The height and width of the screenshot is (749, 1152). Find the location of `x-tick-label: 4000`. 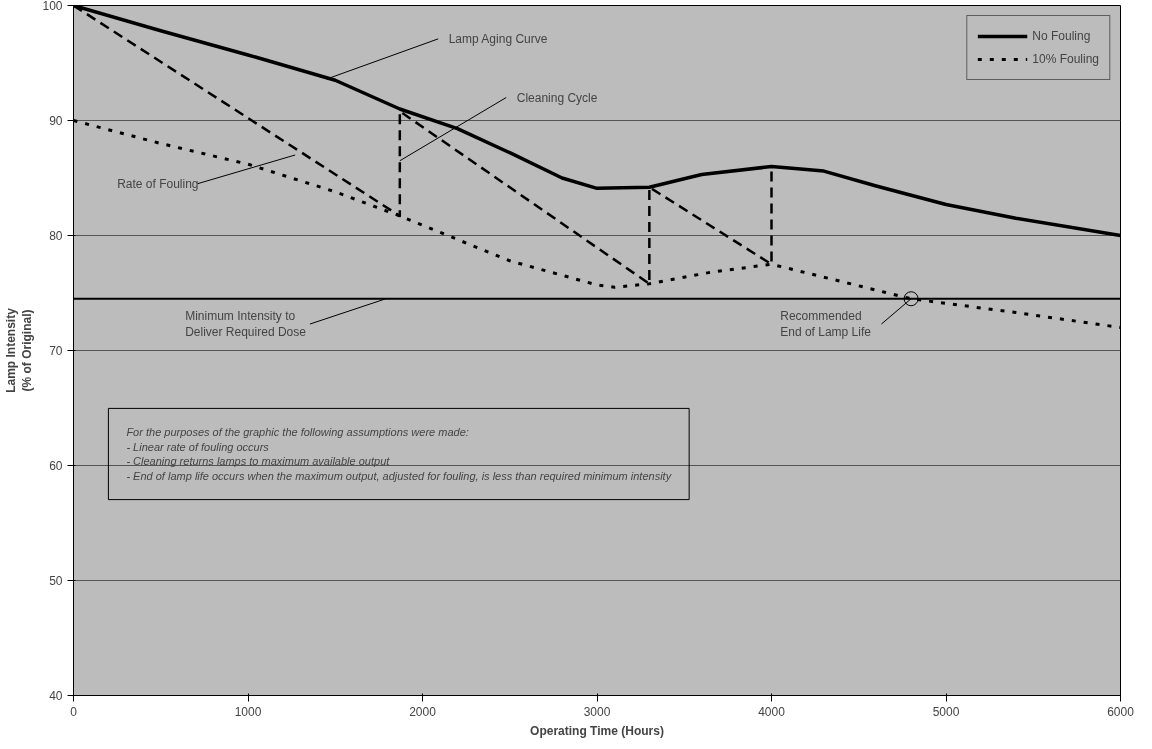

x-tick-label: 4000 is located at coordinates (772, 711).